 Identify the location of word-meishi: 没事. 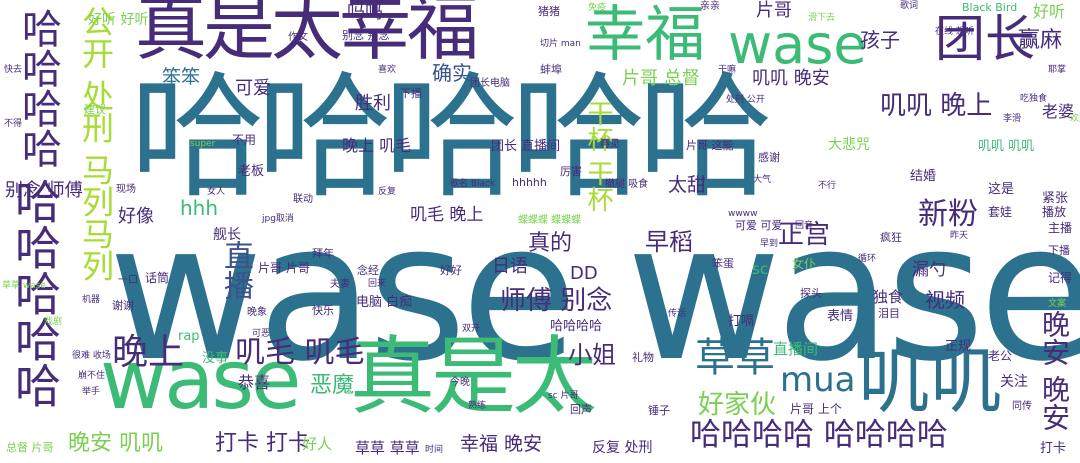
(215, 358).